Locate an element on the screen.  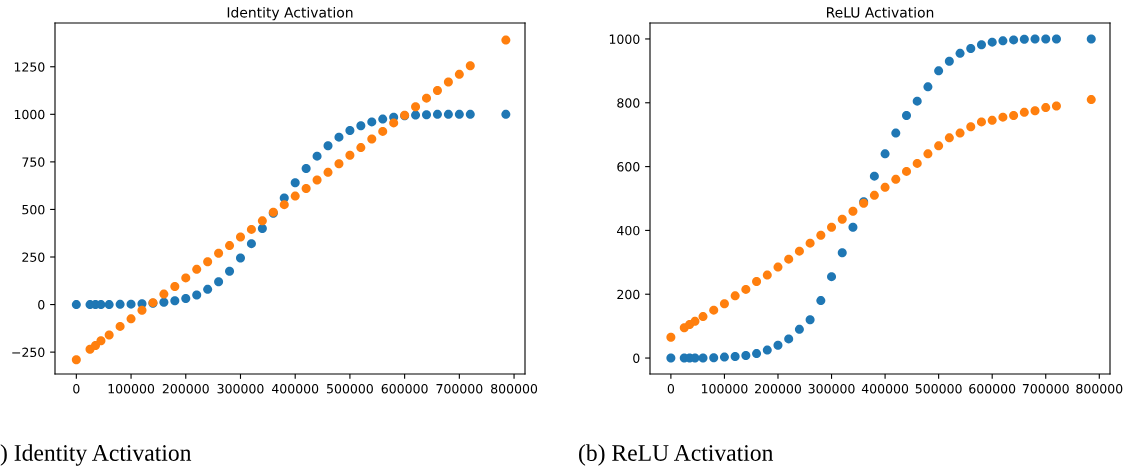
y-tick-label: 0 is located at coordinates (636, 358).